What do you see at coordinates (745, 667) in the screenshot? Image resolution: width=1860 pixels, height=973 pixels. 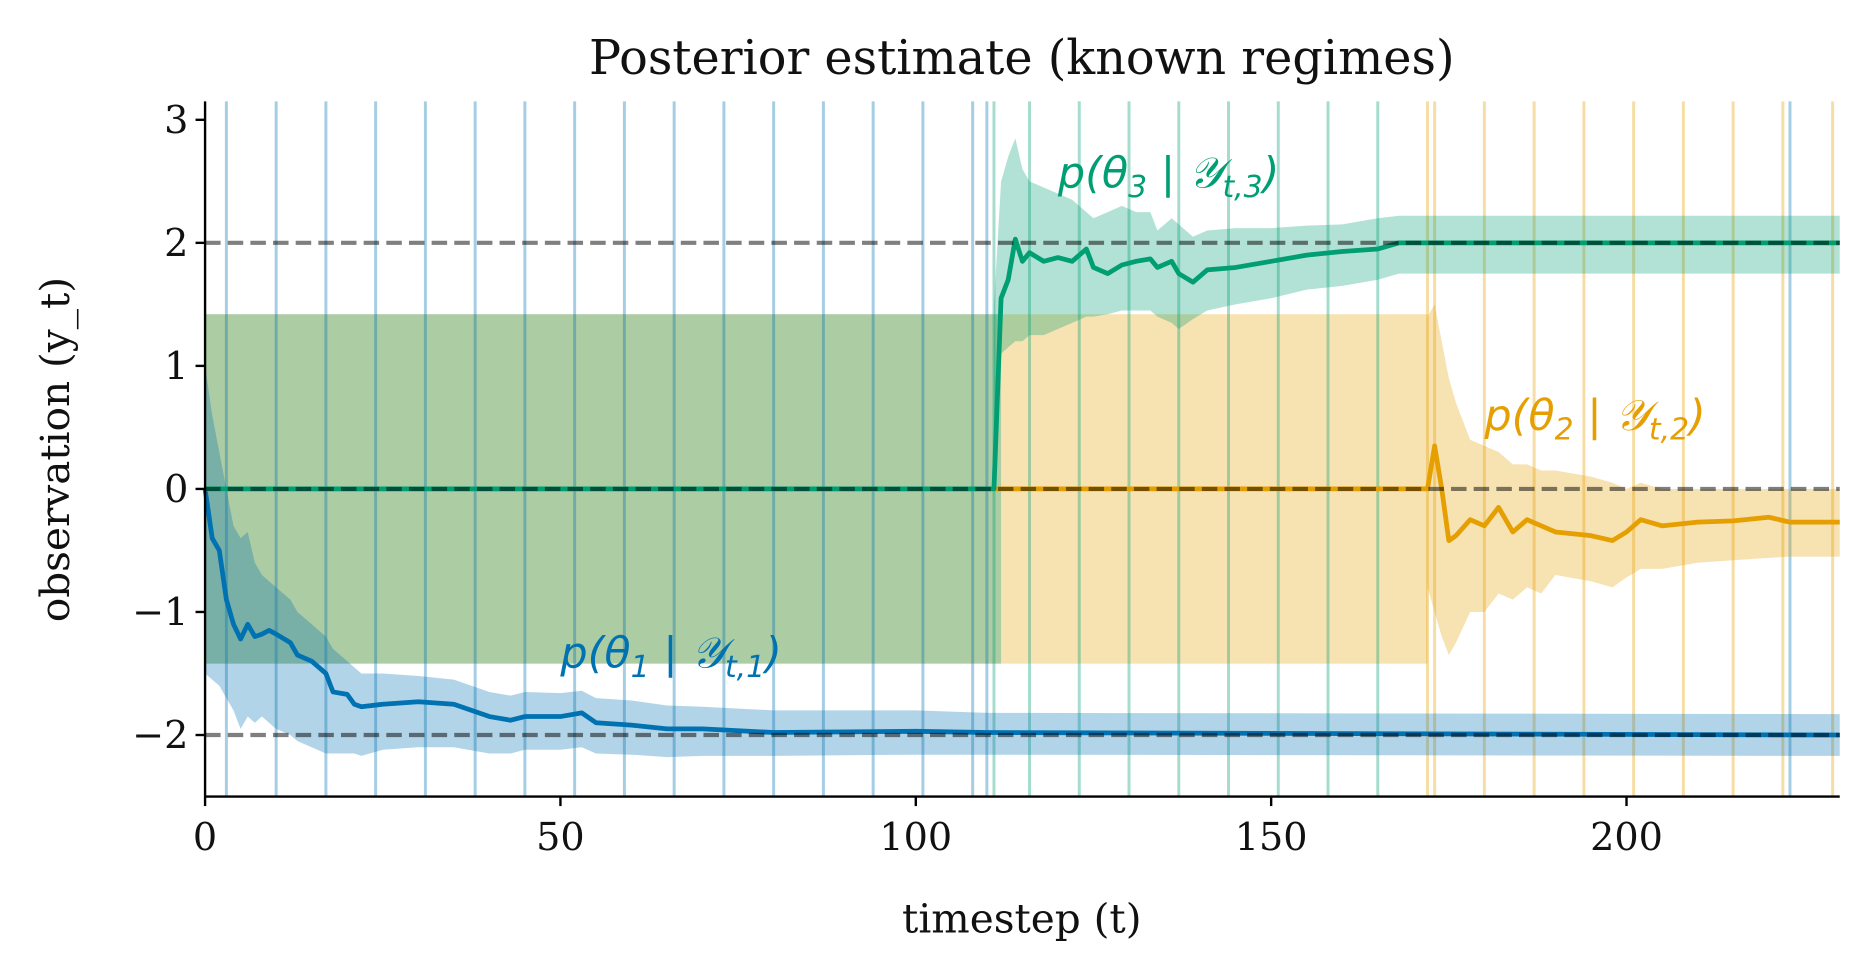 I see `series-label-part: t,1` at bounding box center [745, 667].